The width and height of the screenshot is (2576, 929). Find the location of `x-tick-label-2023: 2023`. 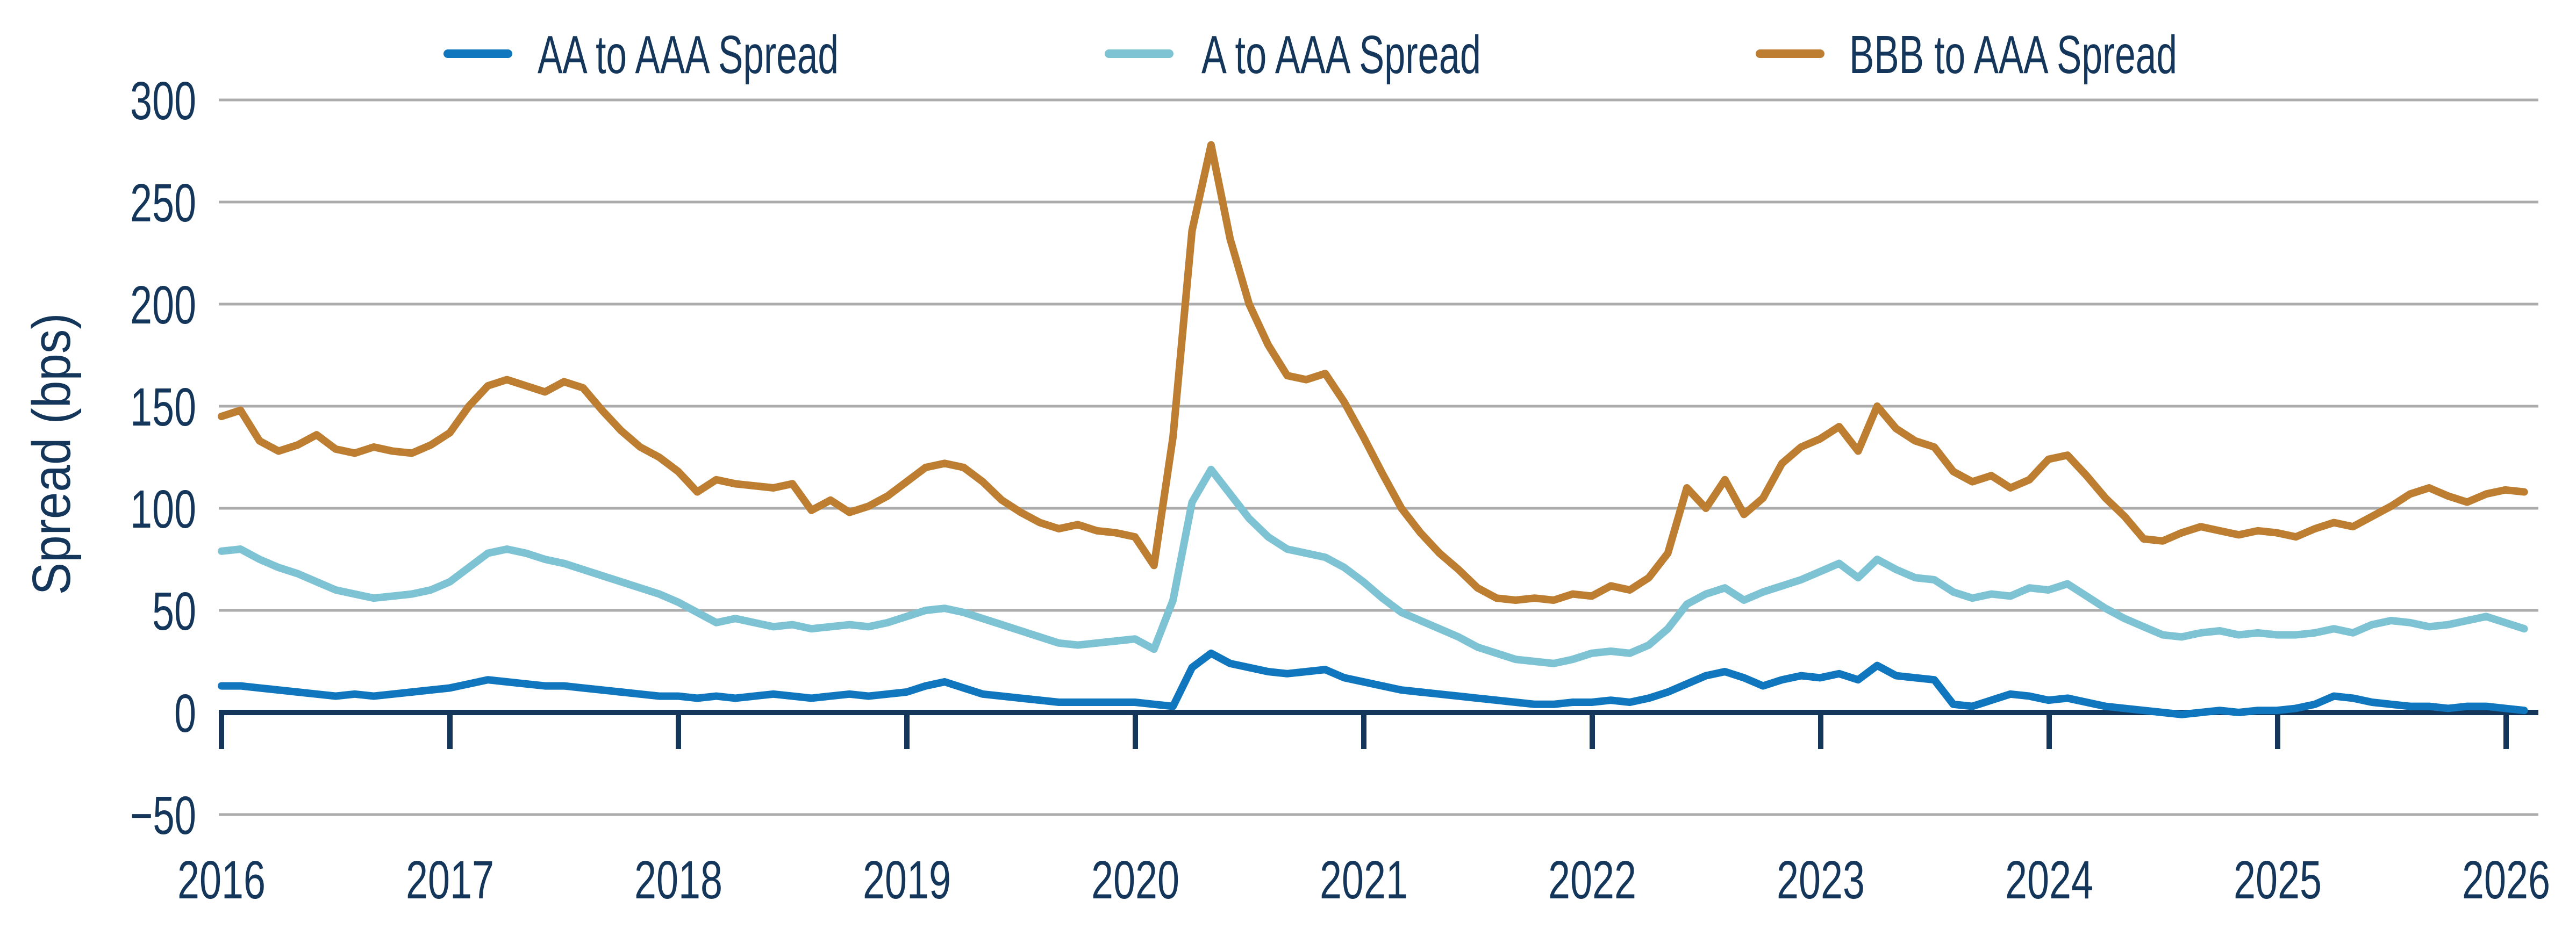

x-tick-label-2023: 2023 is located at coordinates (1821, 880).